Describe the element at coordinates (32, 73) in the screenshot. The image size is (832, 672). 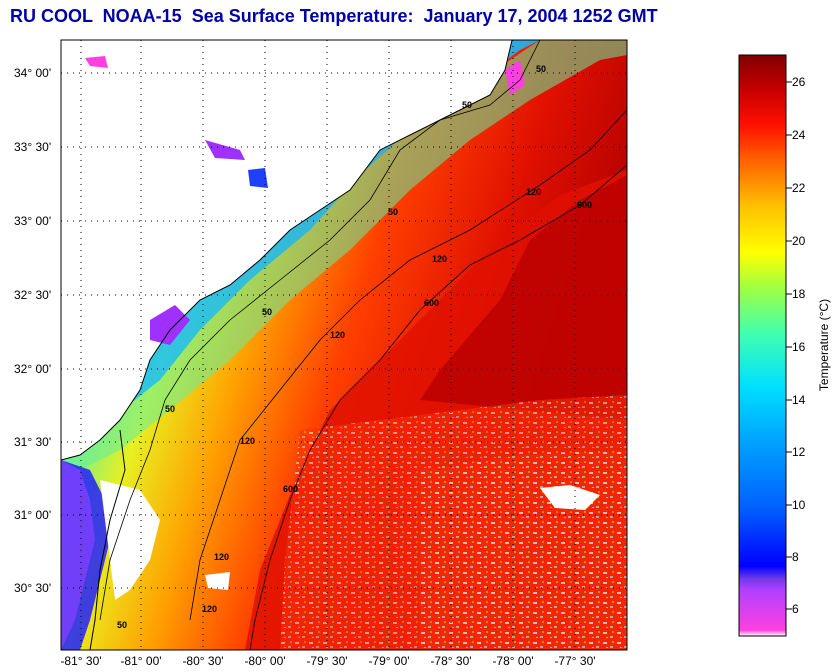
I see `lat-label: 34° 00'` at that location.